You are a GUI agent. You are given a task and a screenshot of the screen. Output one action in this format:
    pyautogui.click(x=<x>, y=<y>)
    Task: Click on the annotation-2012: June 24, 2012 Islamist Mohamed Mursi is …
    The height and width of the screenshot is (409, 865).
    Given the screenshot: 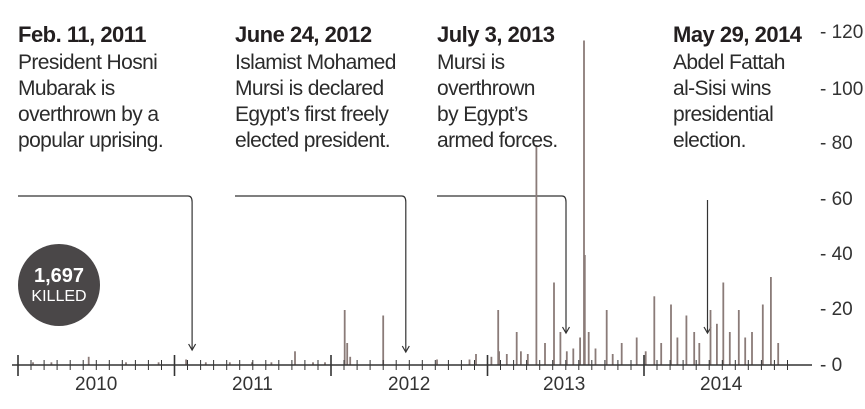 What is the action you would take?
    pyautogui.click(x=315, y=88)
    